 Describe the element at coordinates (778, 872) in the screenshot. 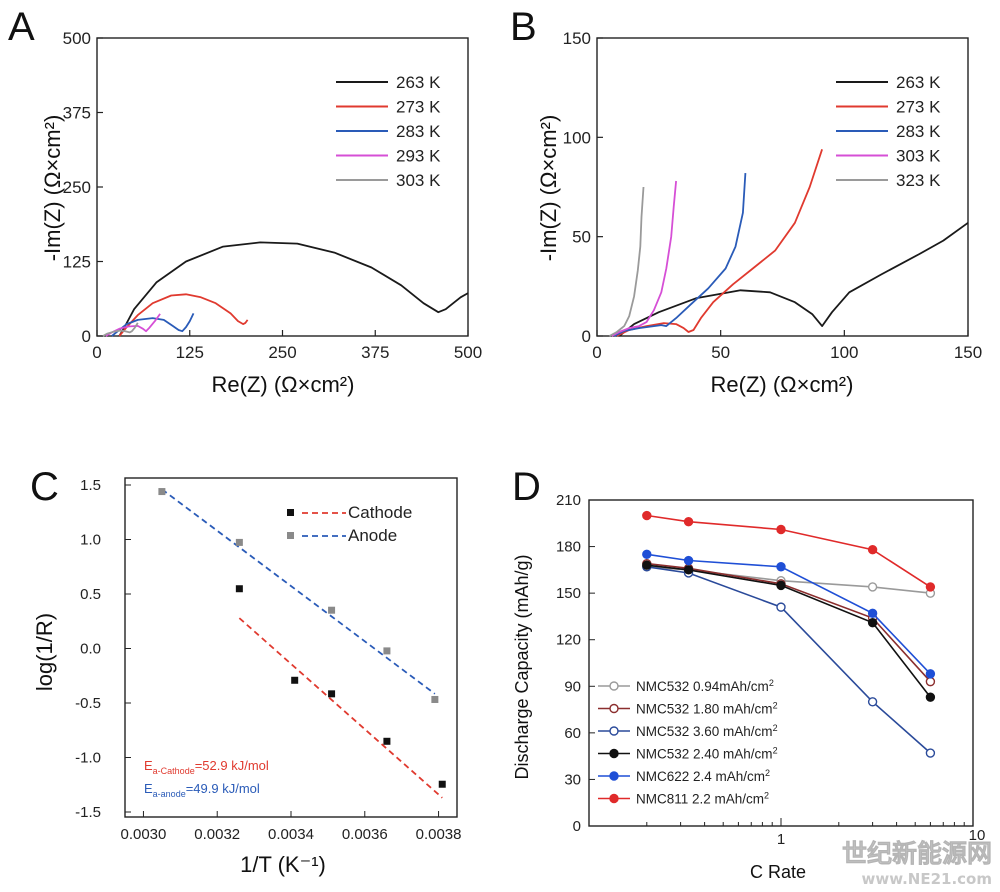

I see `xlabel-d: C Rate` at that location.